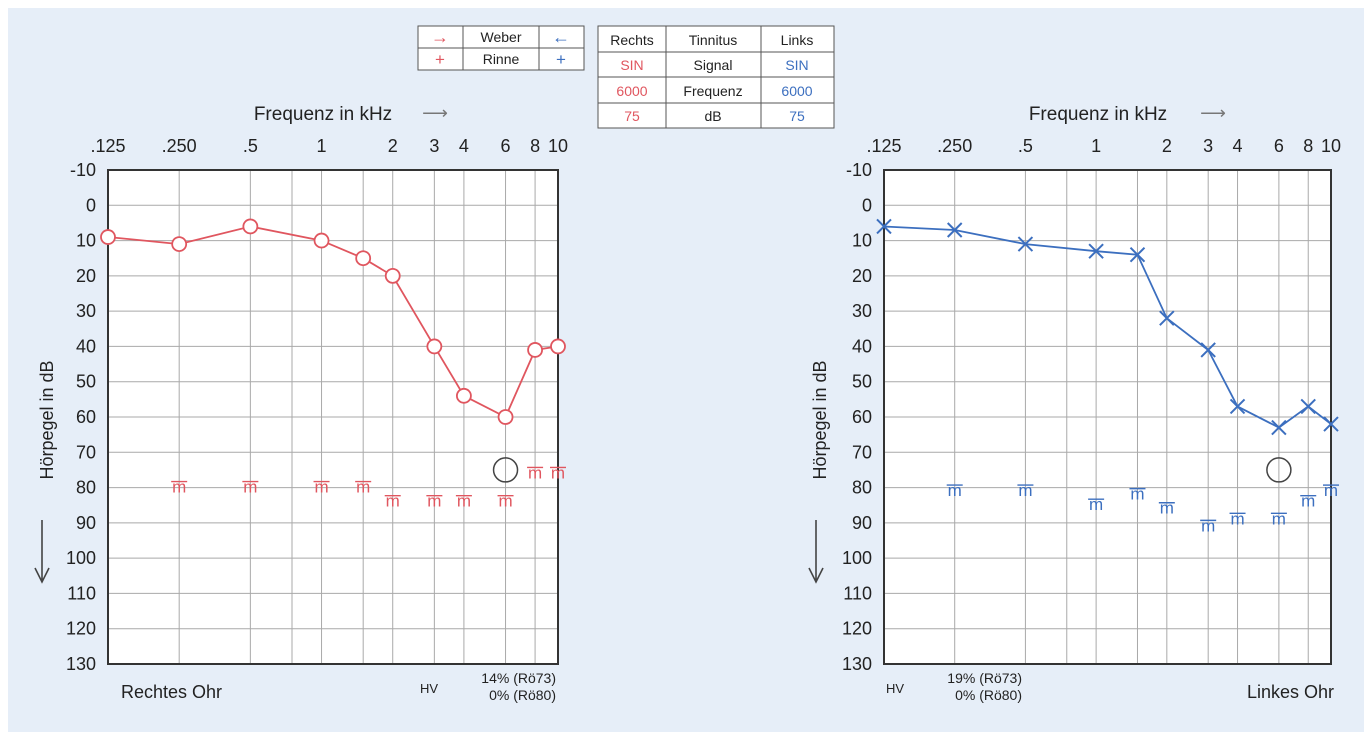  What do you see at coordinates (895, 688) in the screenshot?
I see `left-hv-label: HV` at bounding box center [895, 688].